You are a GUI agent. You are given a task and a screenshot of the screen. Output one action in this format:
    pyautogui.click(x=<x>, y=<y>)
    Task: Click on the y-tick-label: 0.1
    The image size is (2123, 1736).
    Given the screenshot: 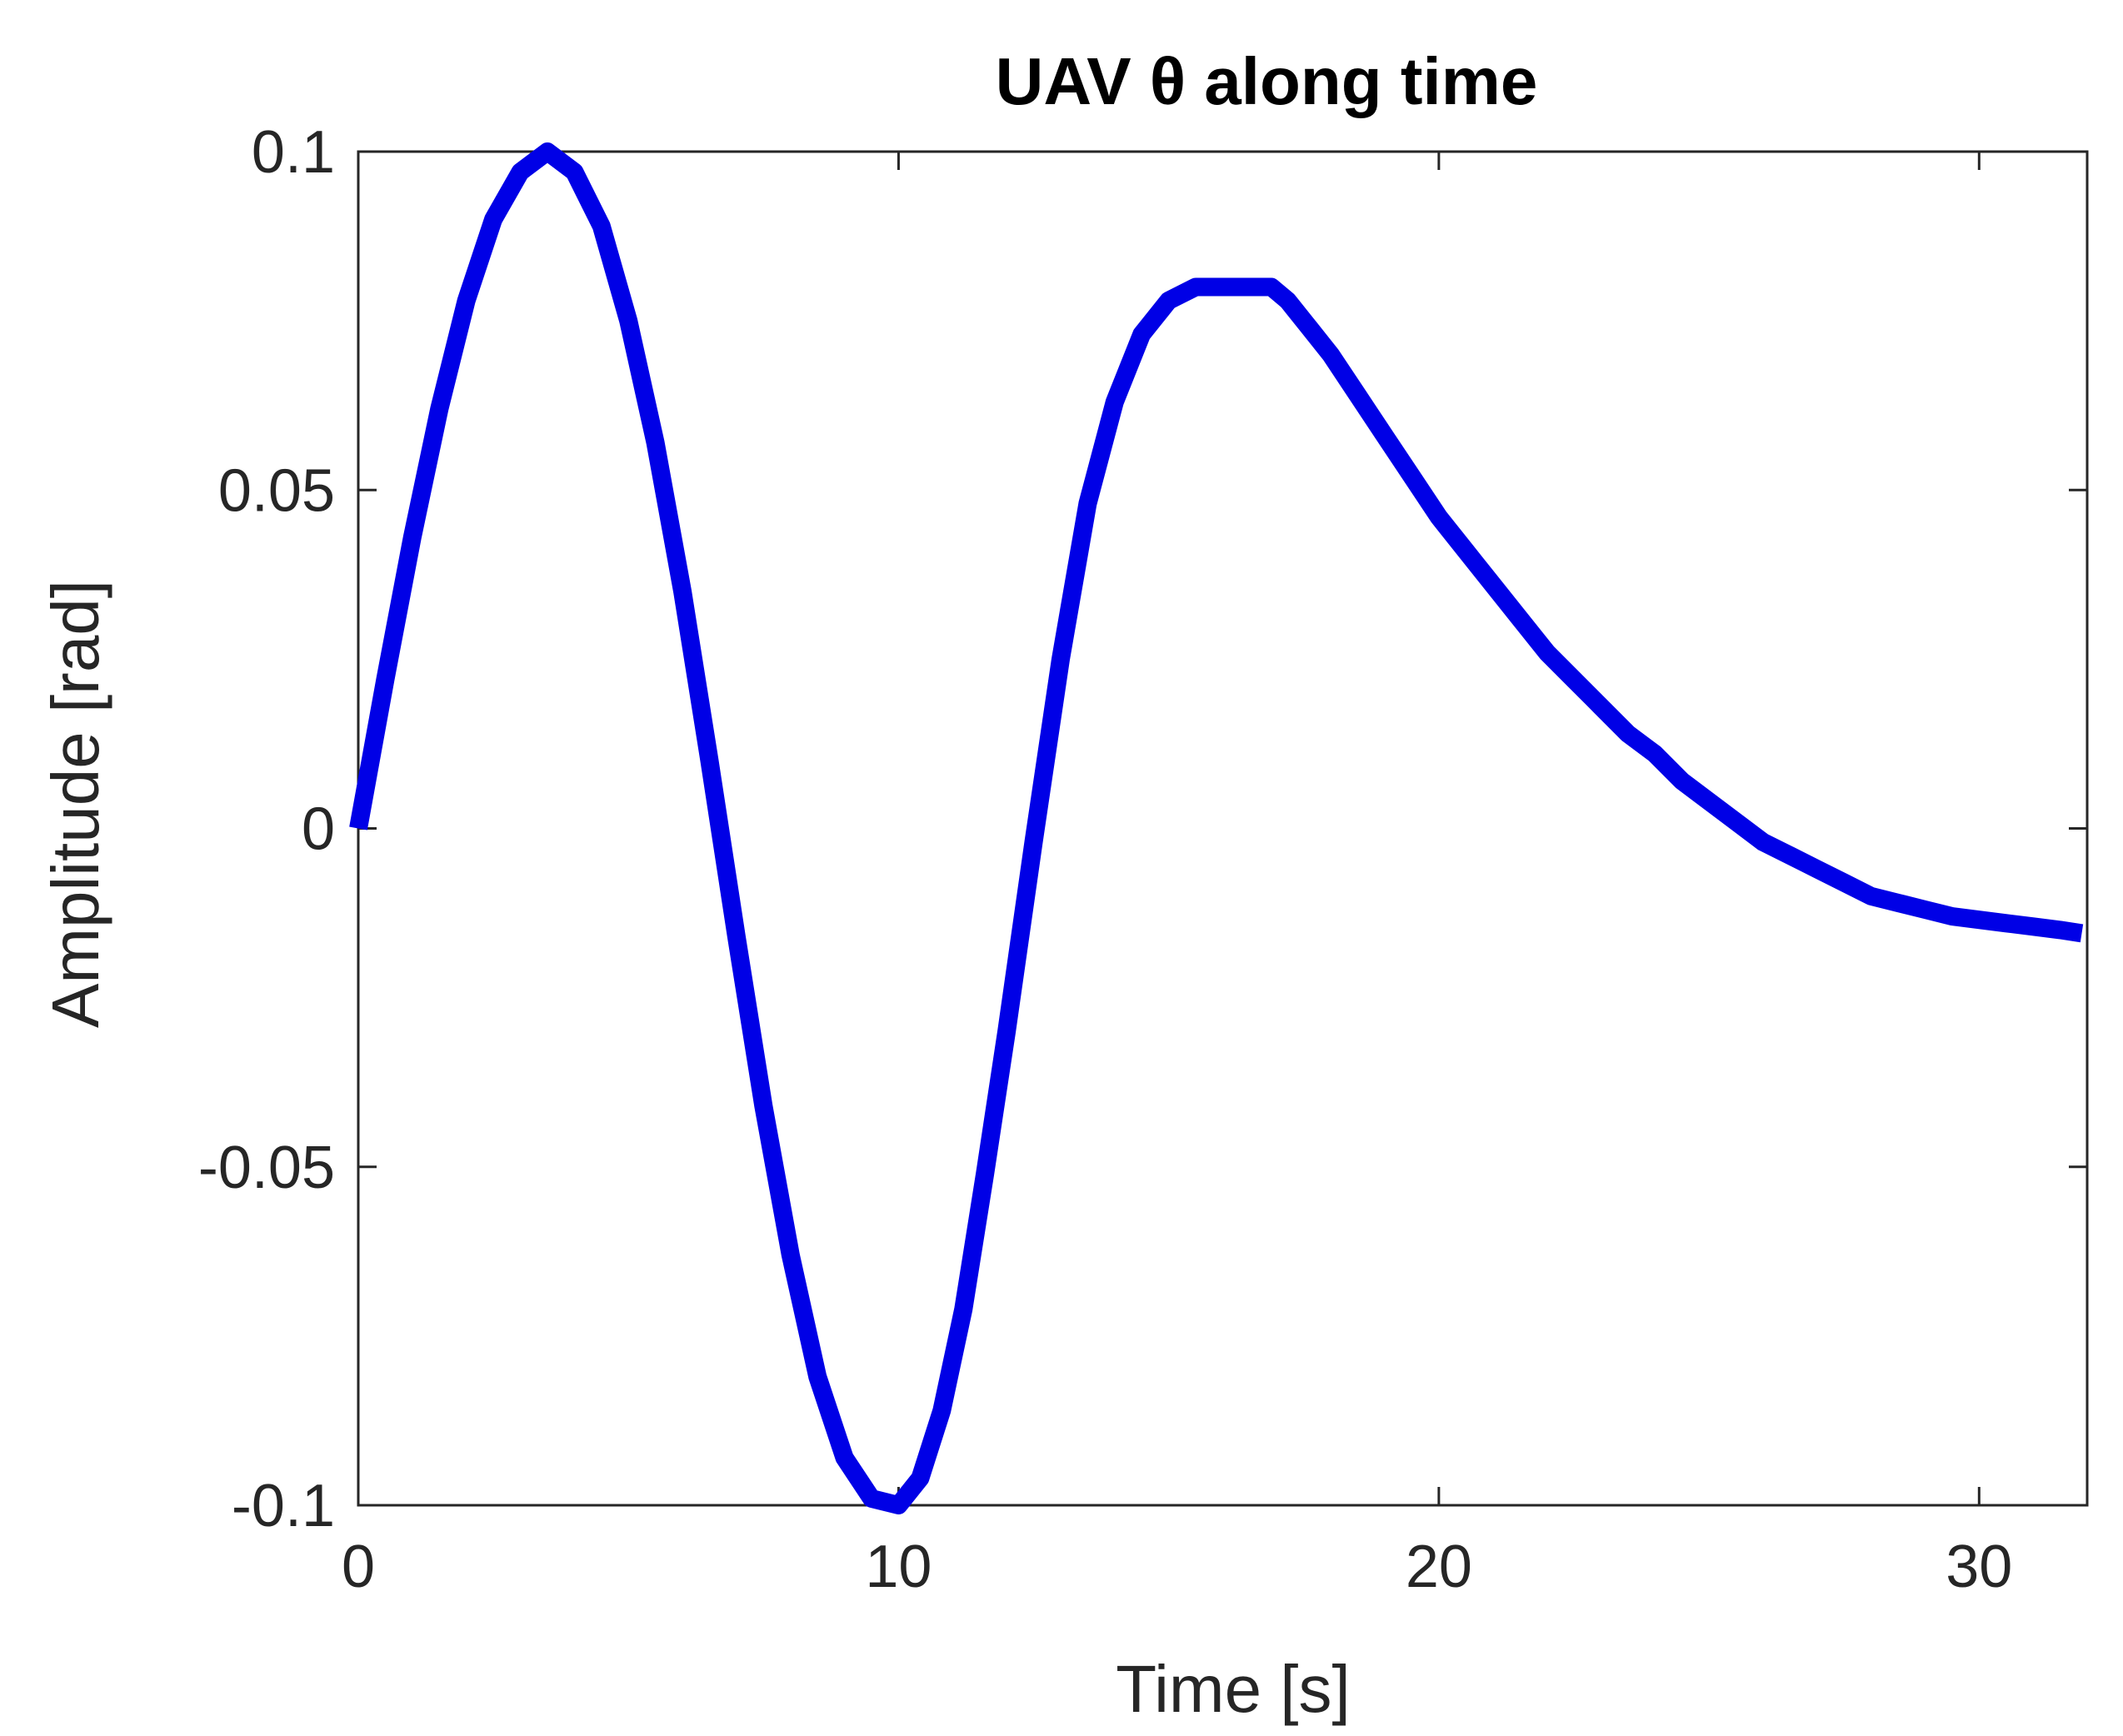 What is the action you would take?
    pyautogui.click(x=293, y=152)
    